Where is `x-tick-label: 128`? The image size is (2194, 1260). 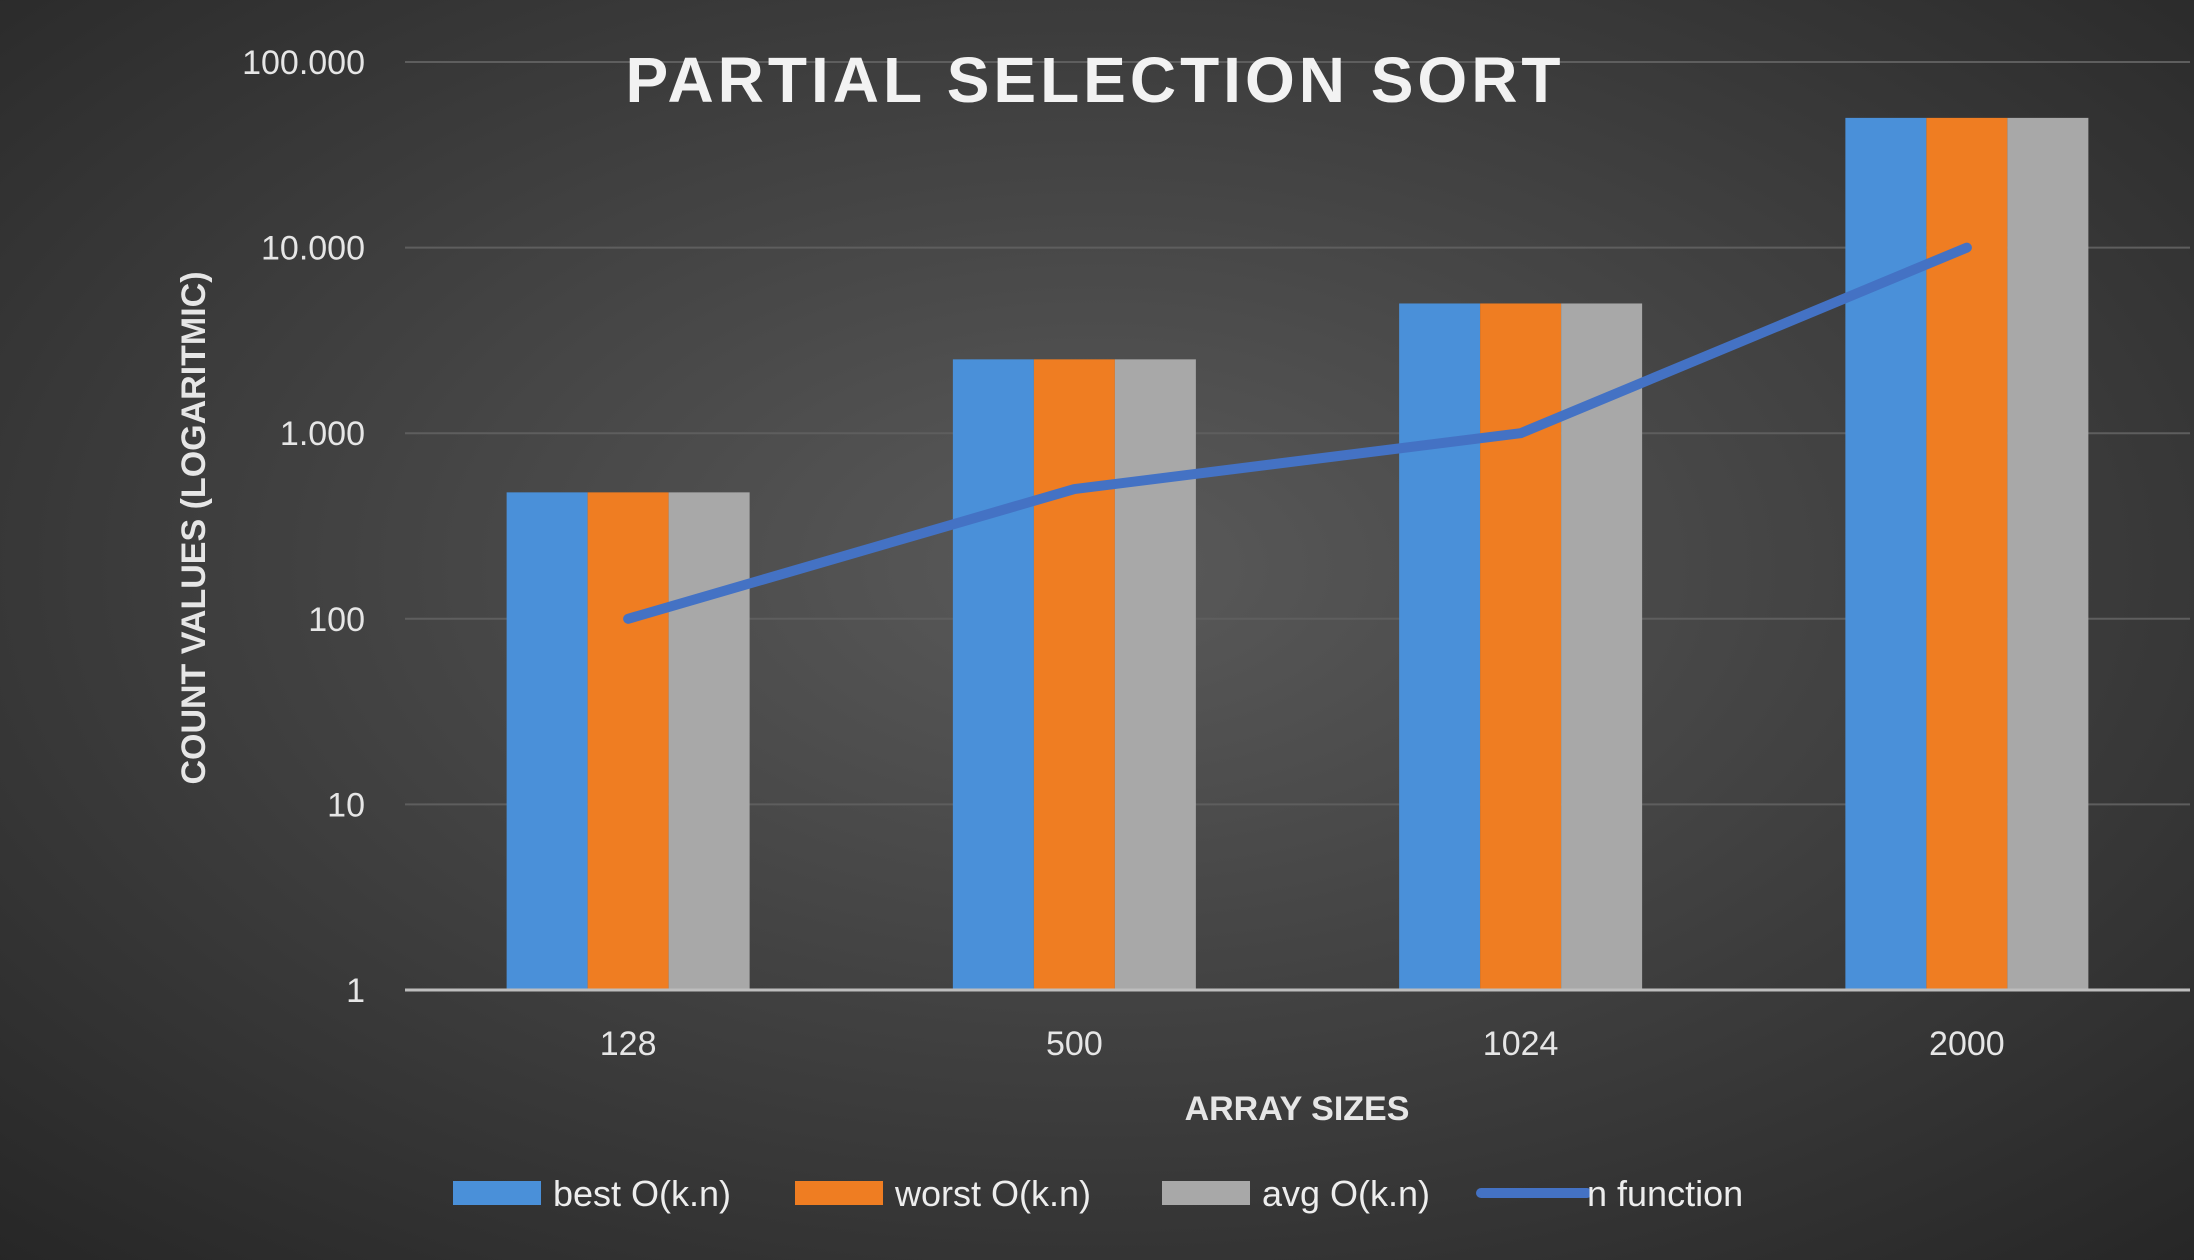 x-tick-label: 128 is located at coordinates (628, 1044).